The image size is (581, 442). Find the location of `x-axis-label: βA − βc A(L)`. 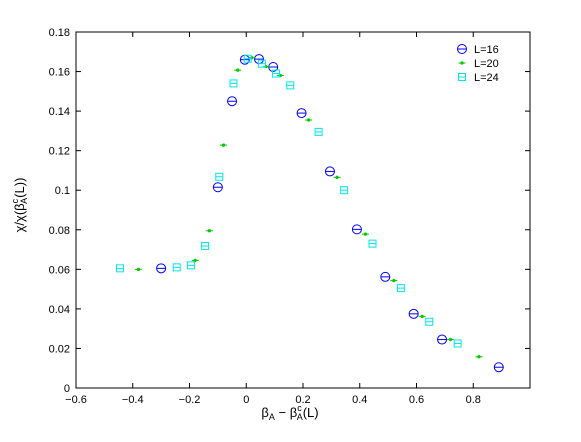

x-axis-label: βA − βc A(L) is located at coordinates (289, 412).